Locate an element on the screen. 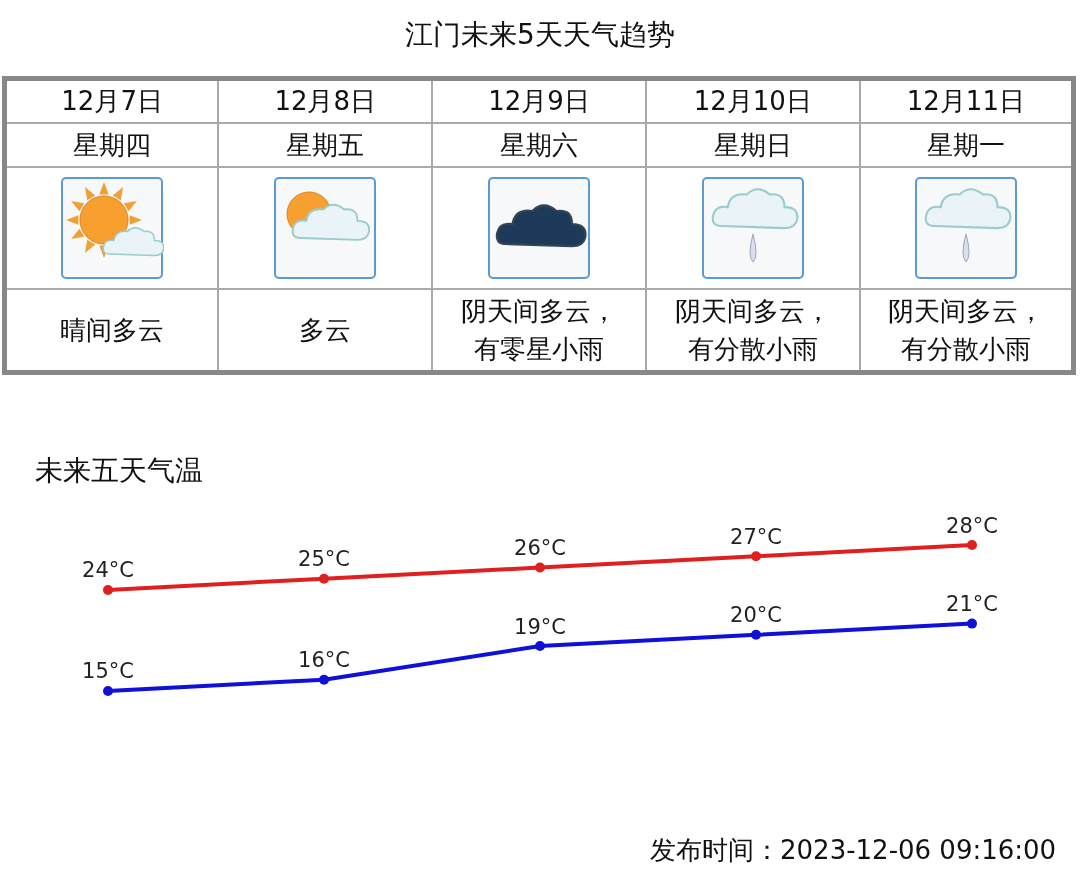 This screenshot has height=876, width=1080. data-label: 16°C is located at coordinates (324, 660).